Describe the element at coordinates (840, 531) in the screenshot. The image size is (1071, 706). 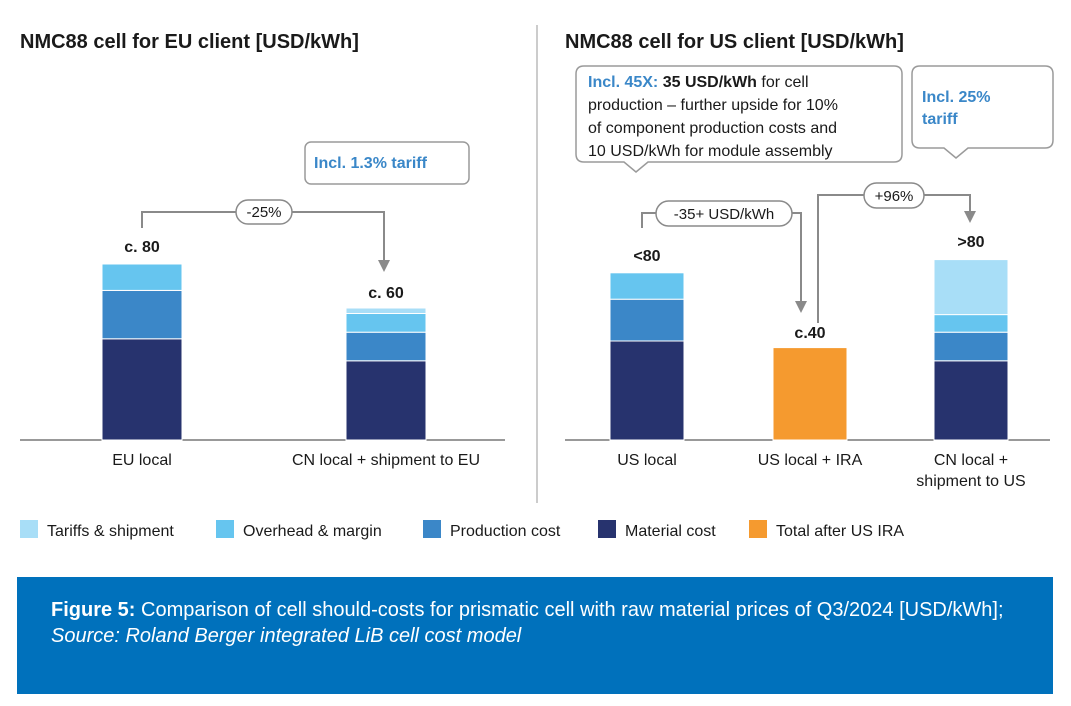
I see `legend-label-ira: Total after US IRA` at that location.